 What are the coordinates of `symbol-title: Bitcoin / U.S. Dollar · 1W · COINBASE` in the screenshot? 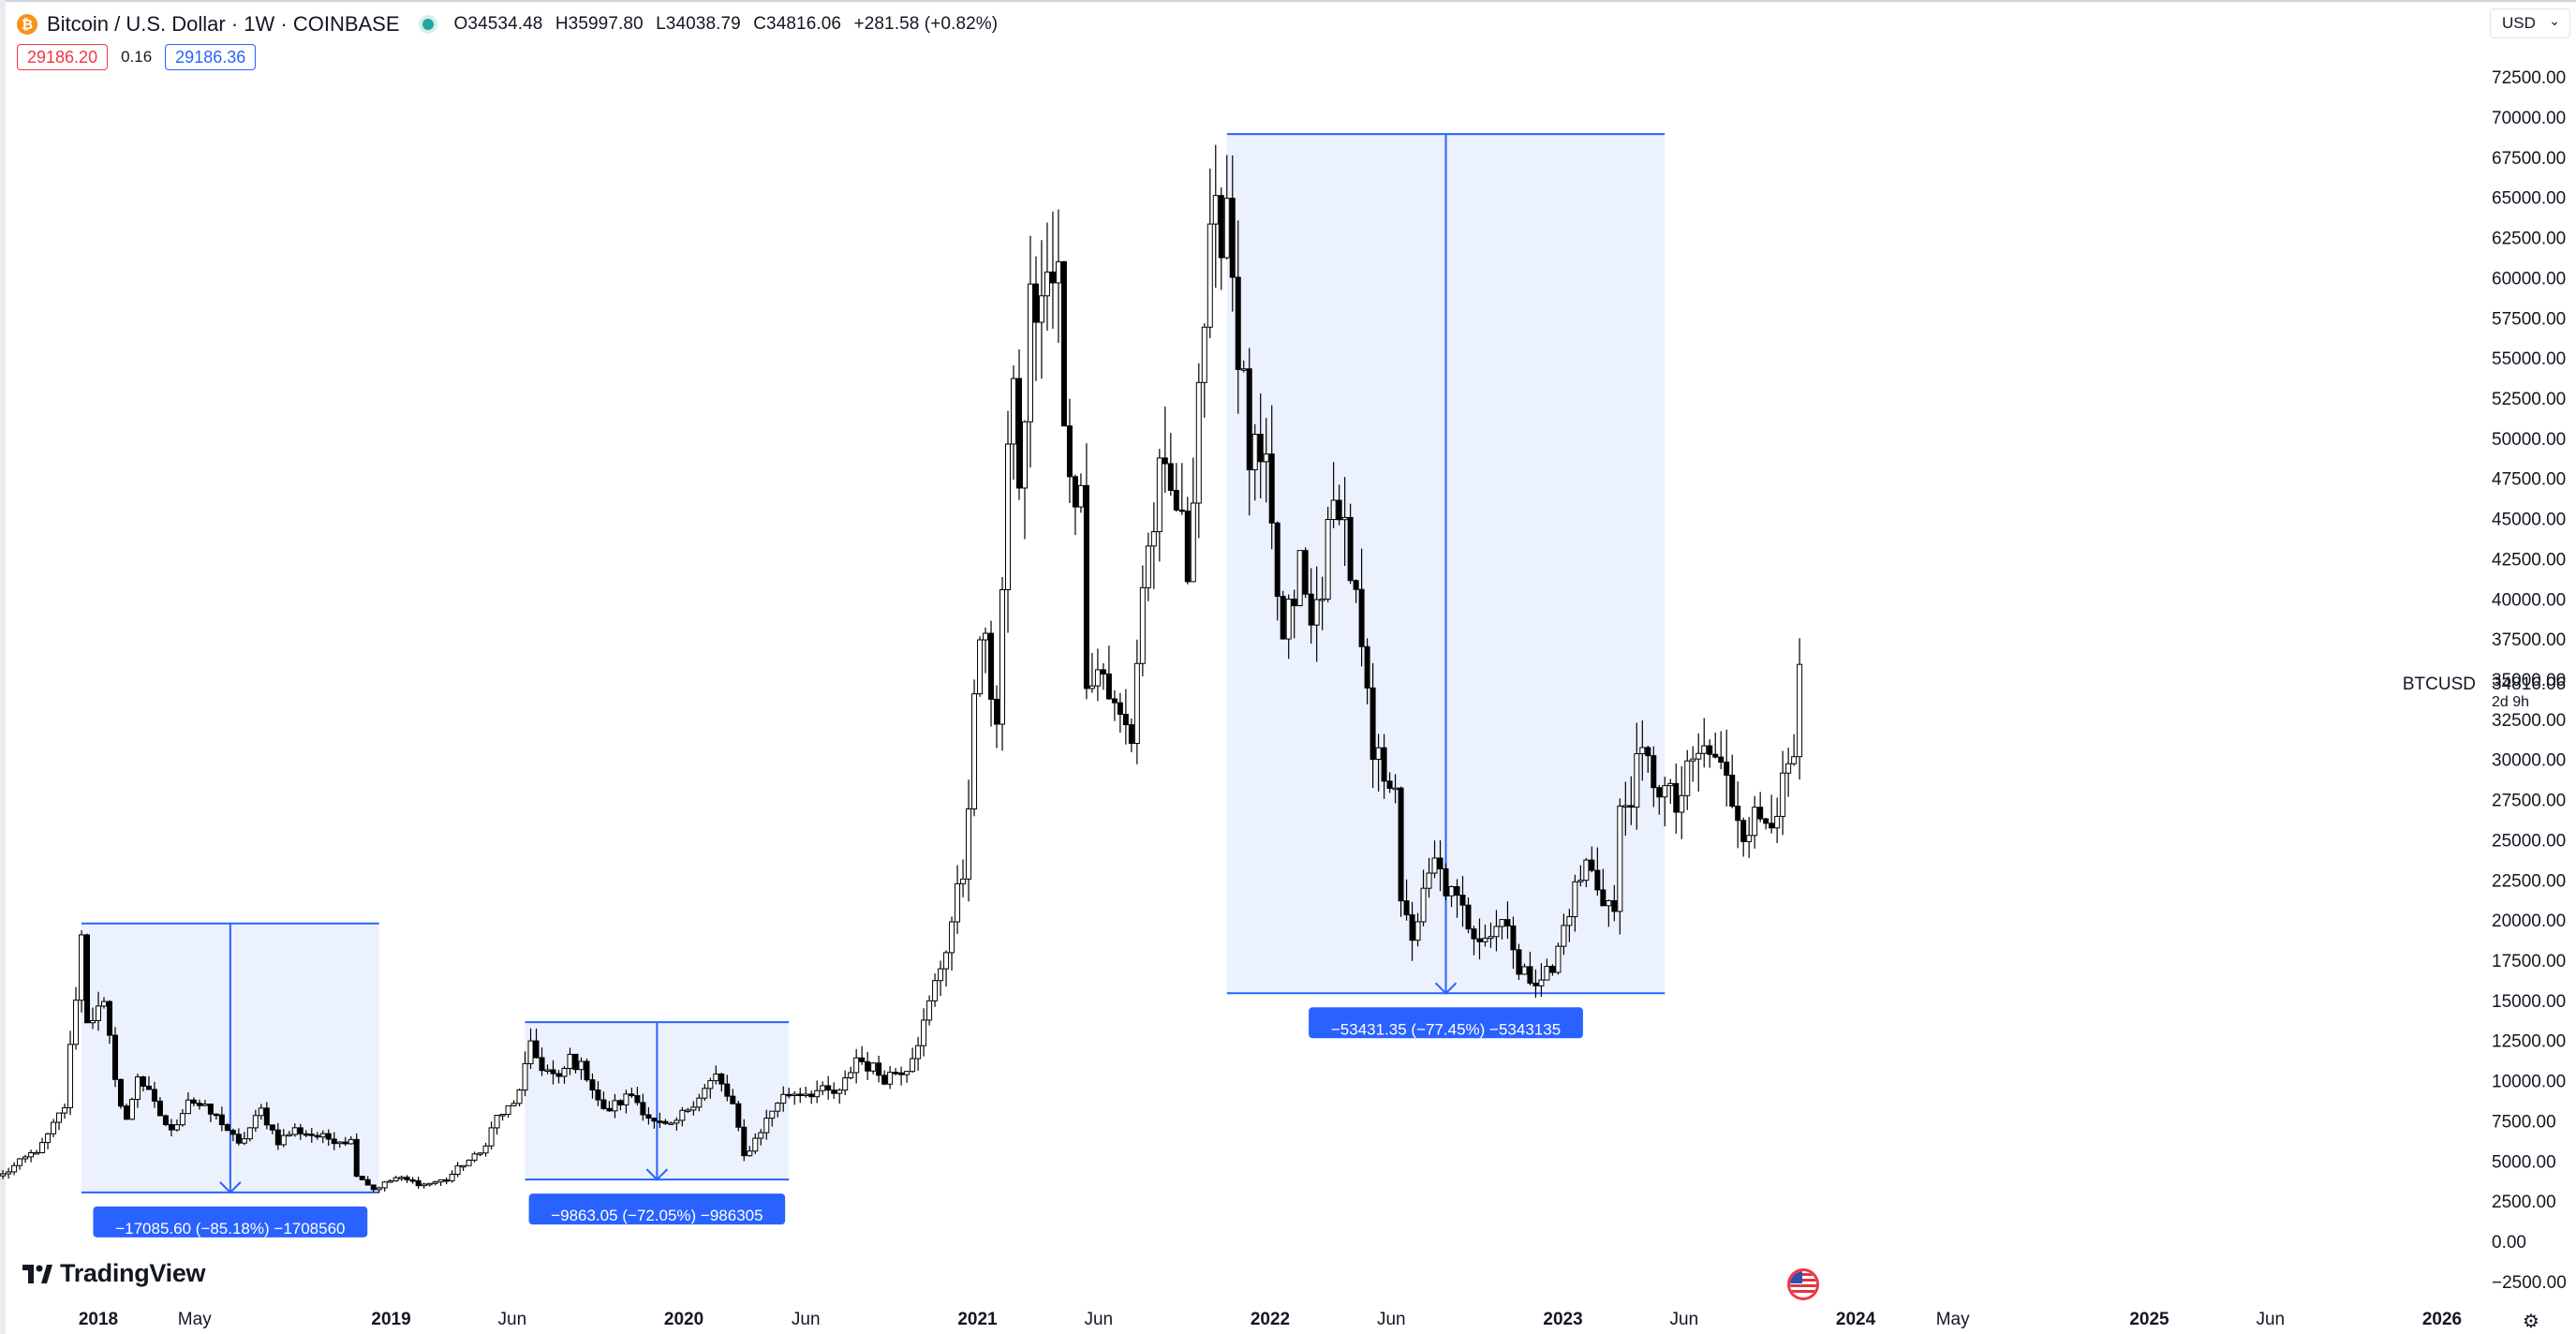 It's located at (223, 24).